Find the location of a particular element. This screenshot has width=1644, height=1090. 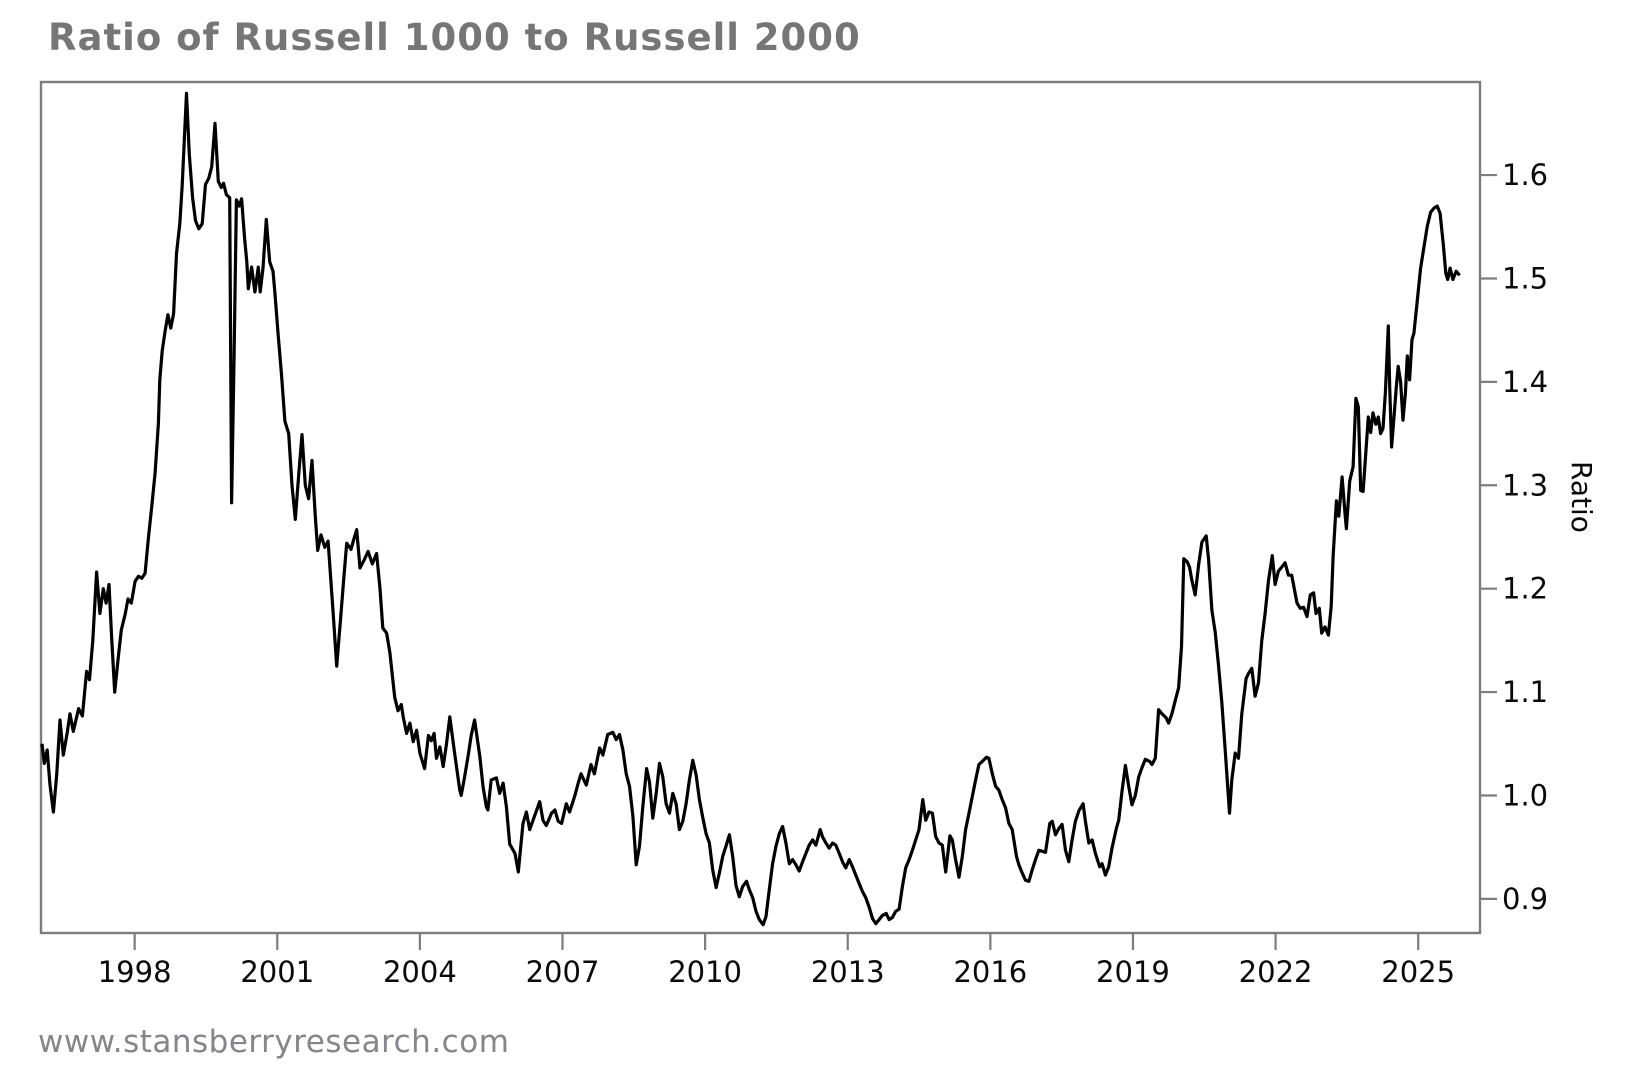

y-tick-label: 1.2 is located at coordinates (1525, 589).